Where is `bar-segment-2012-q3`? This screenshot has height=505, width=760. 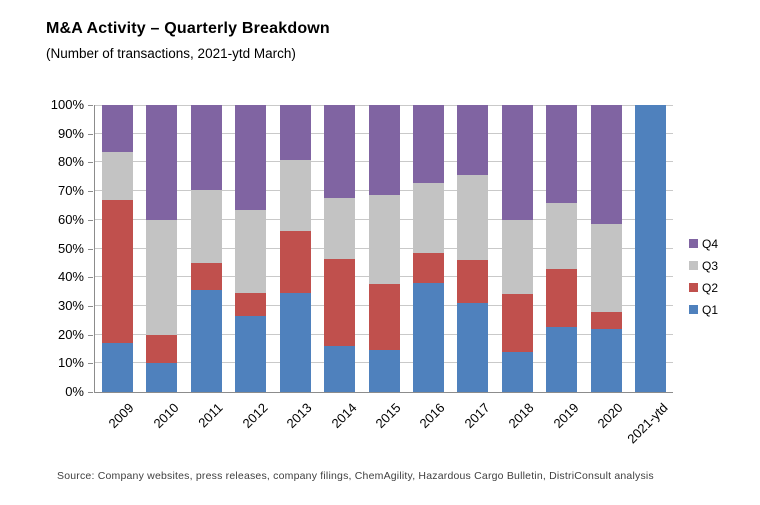 bar-segment-2012-q3 is located at coordinates (251, 251).